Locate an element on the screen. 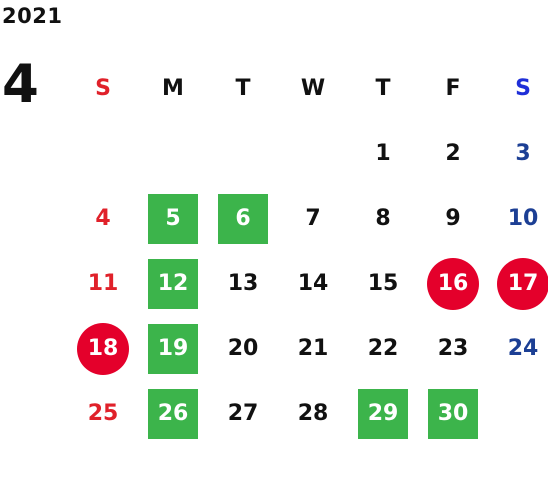 This screenshot has width=548, height=503. day-number: 18 is located at coordinates (103, 348).